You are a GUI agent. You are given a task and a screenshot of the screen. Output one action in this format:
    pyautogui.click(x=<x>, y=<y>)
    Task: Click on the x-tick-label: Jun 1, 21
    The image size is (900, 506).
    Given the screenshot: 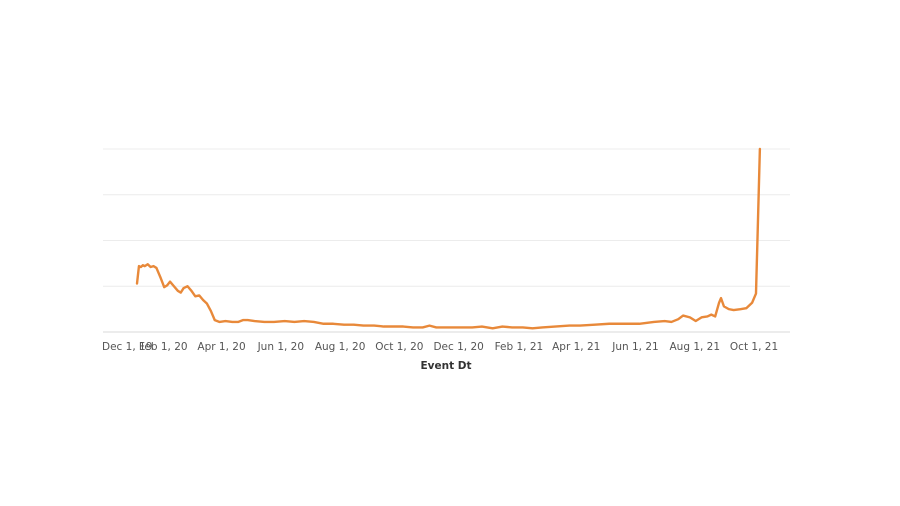 What is the action you would take?
    pyautogui.click(x=634, y=347)
    